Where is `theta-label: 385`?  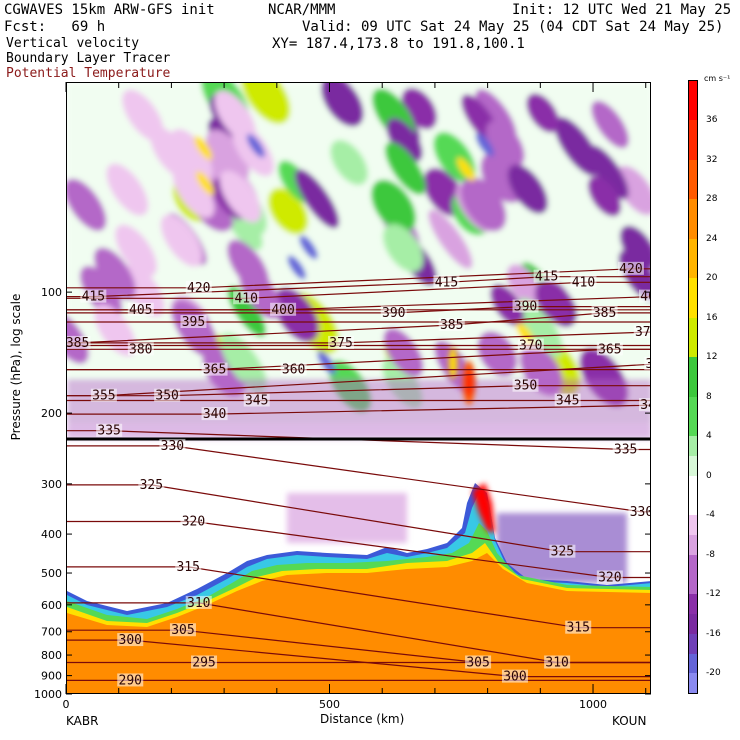 theta-label: 385 is located at coordinates (604, 313).